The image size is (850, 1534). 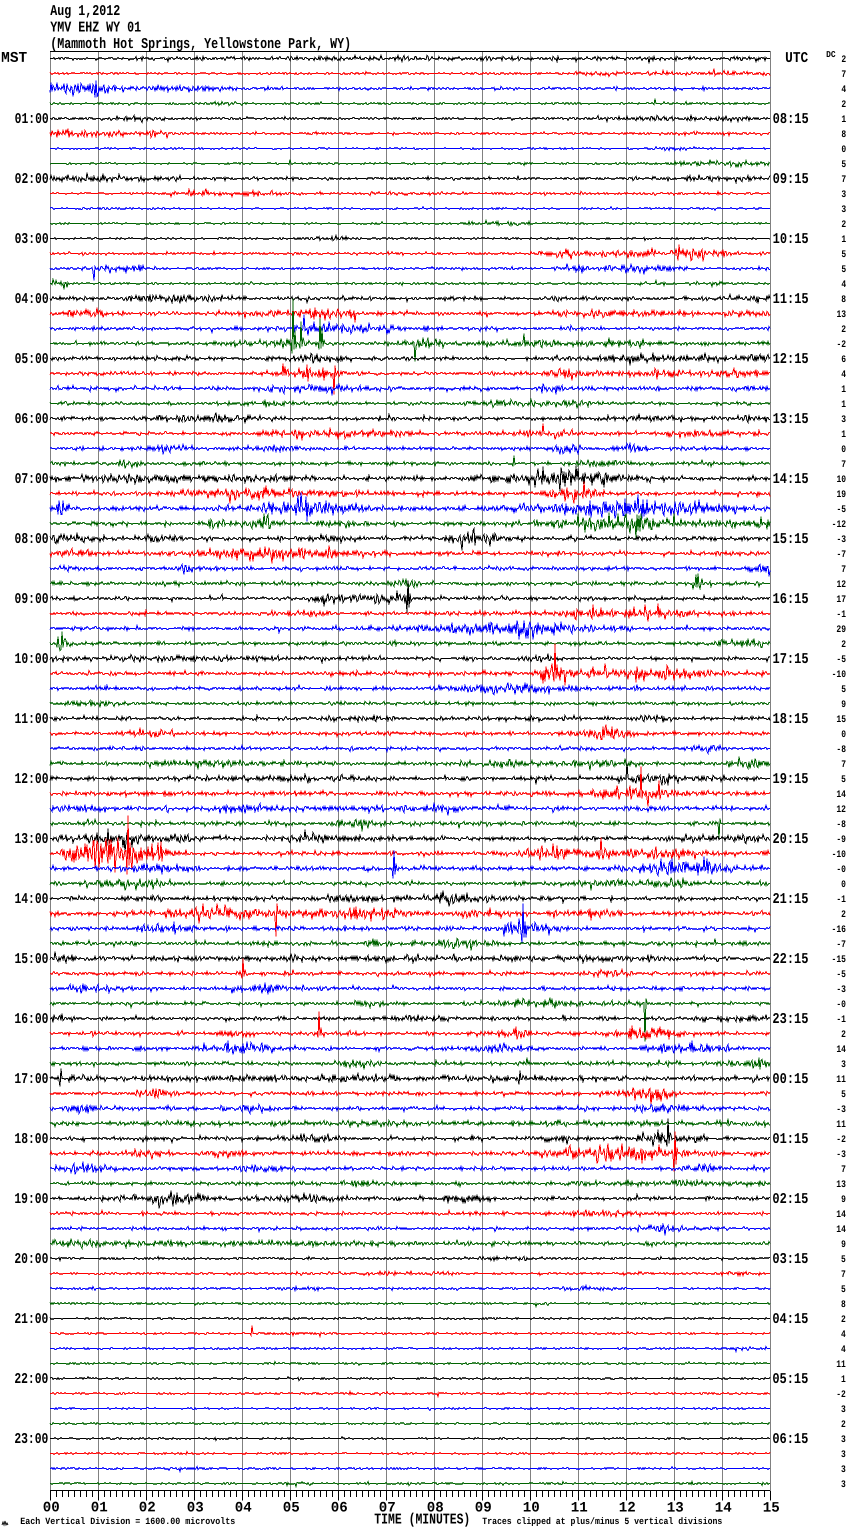 What do you see at coordinates (839, 960) in the screenshot?
I see `svg-text: -15` at bounding box center [839, 960].